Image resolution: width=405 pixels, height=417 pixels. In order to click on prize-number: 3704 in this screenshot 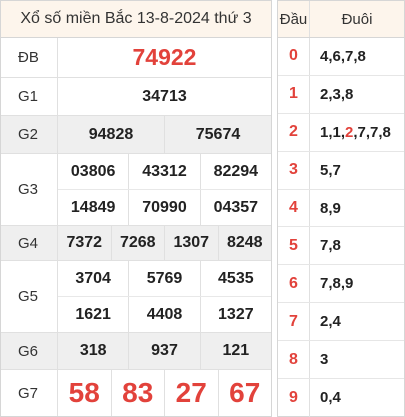, I will do `click(94, 278)`.